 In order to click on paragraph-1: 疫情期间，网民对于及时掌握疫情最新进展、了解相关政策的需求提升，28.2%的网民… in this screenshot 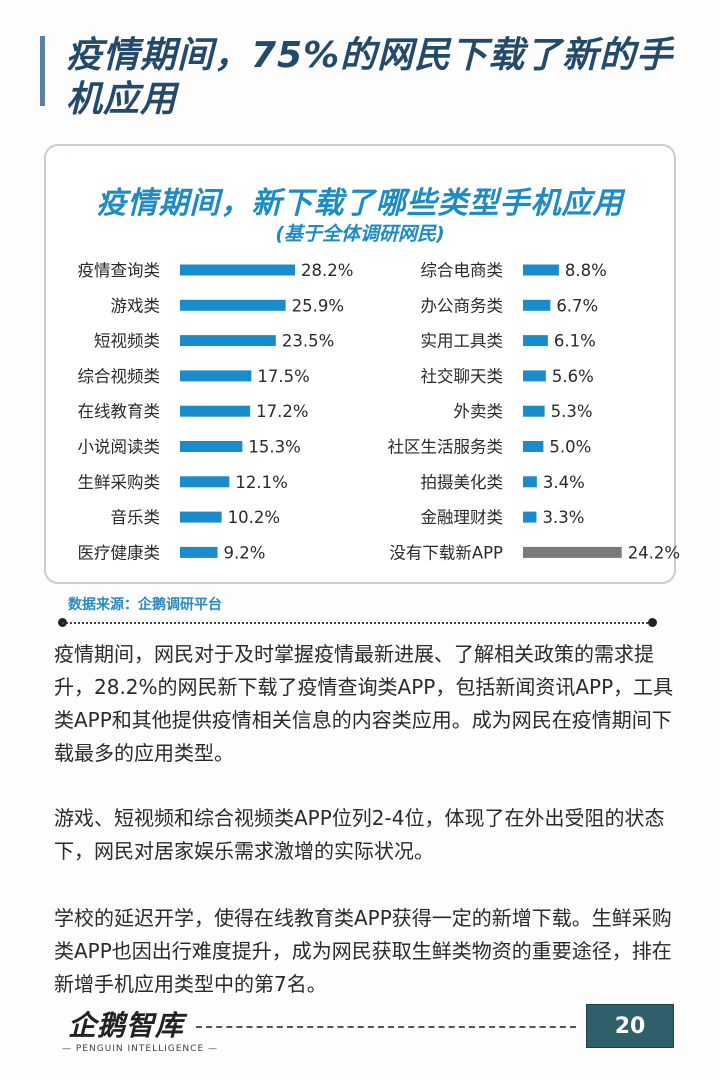, I will do `click(364, 703)`.